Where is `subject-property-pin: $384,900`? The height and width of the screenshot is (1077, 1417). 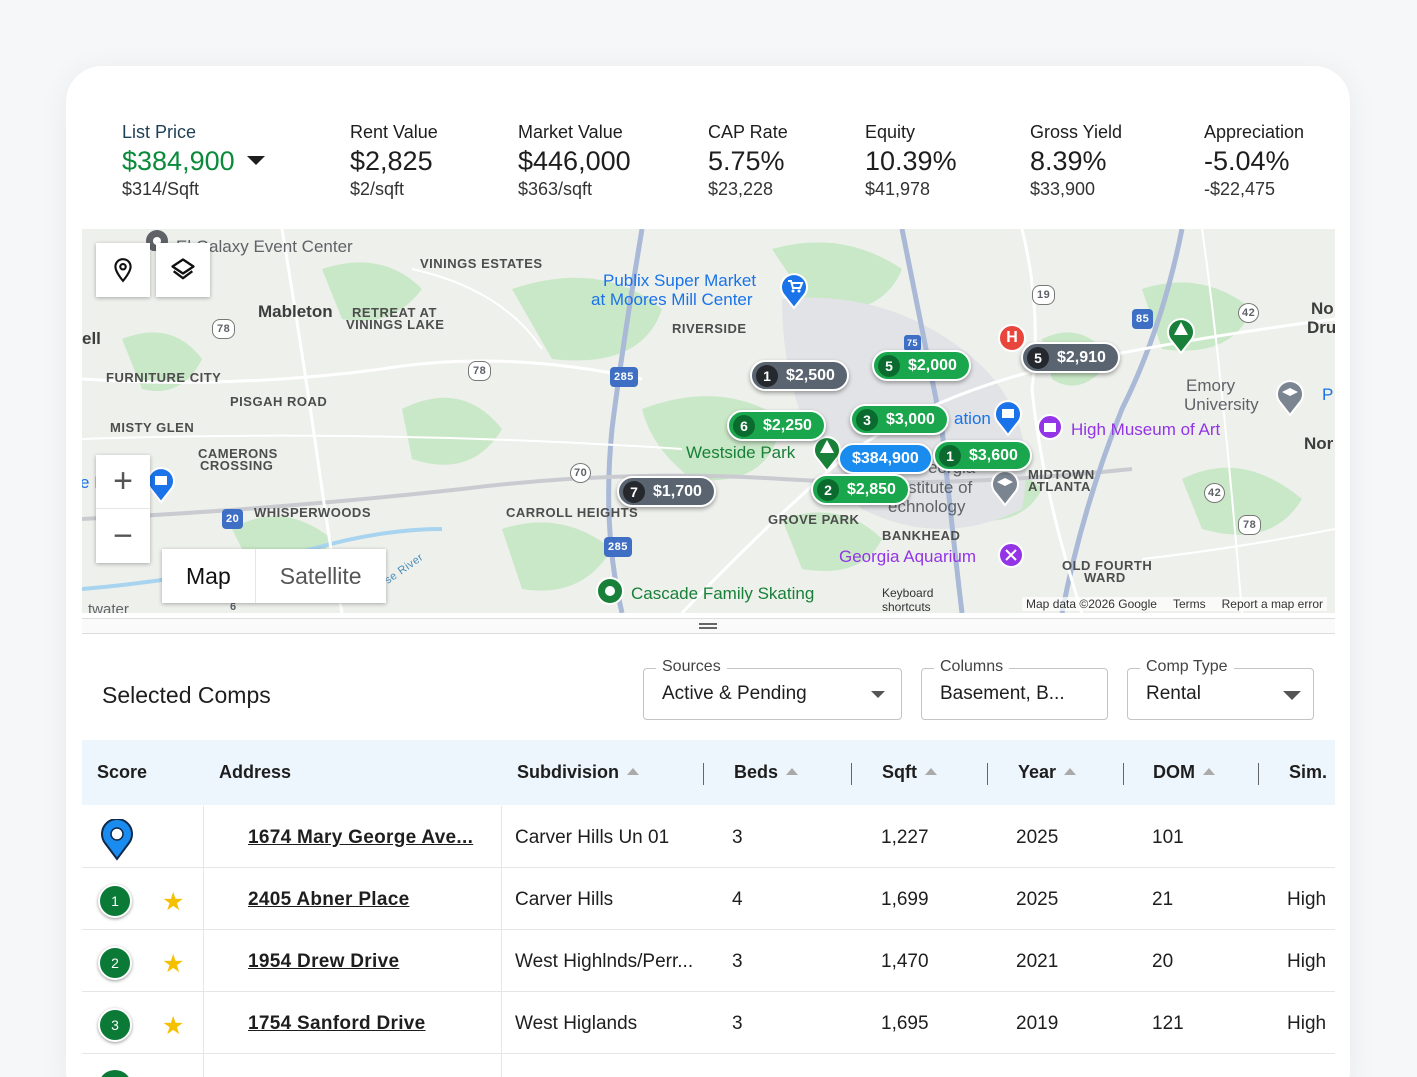
subject-property-pin: $384,900 is located at coordinates (885, 458).